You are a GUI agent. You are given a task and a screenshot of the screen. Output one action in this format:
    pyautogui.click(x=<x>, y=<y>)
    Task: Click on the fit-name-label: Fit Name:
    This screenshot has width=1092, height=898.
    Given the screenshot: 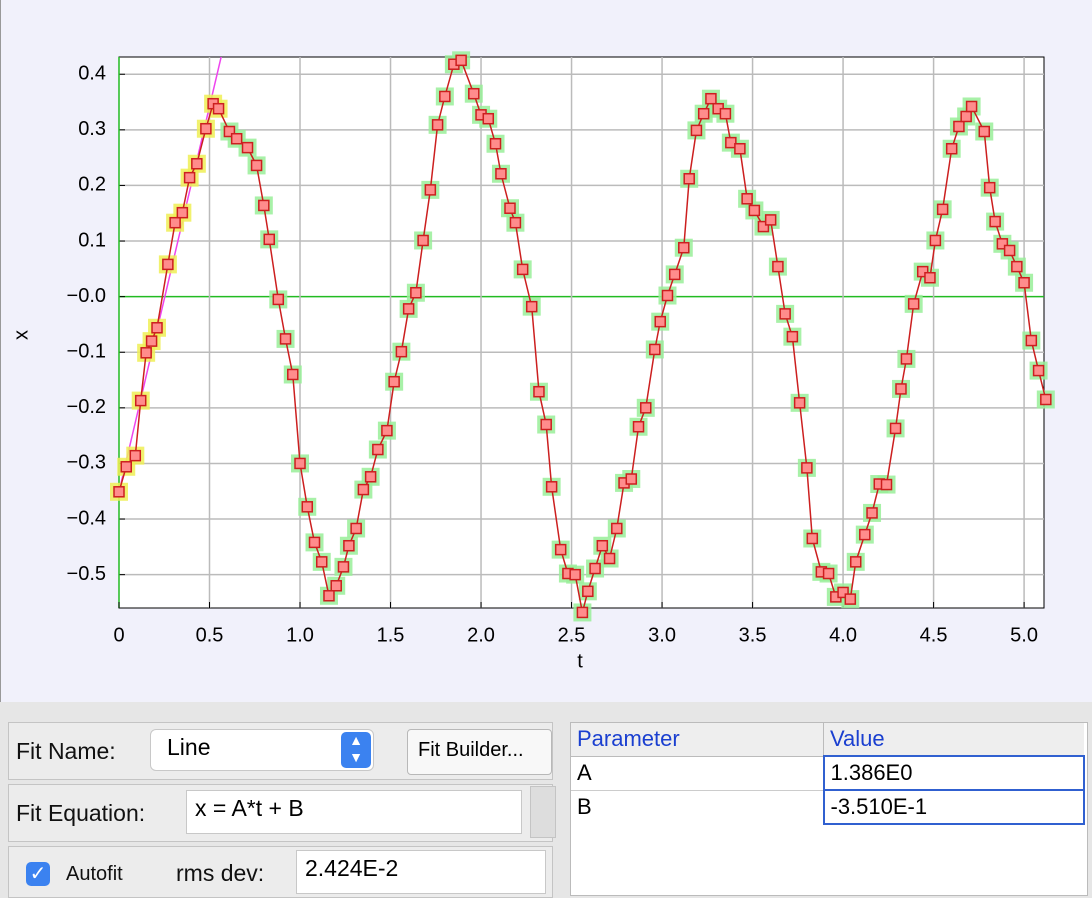 What is the action you would take?
    pyautogui.click(x=66, y=751)
    